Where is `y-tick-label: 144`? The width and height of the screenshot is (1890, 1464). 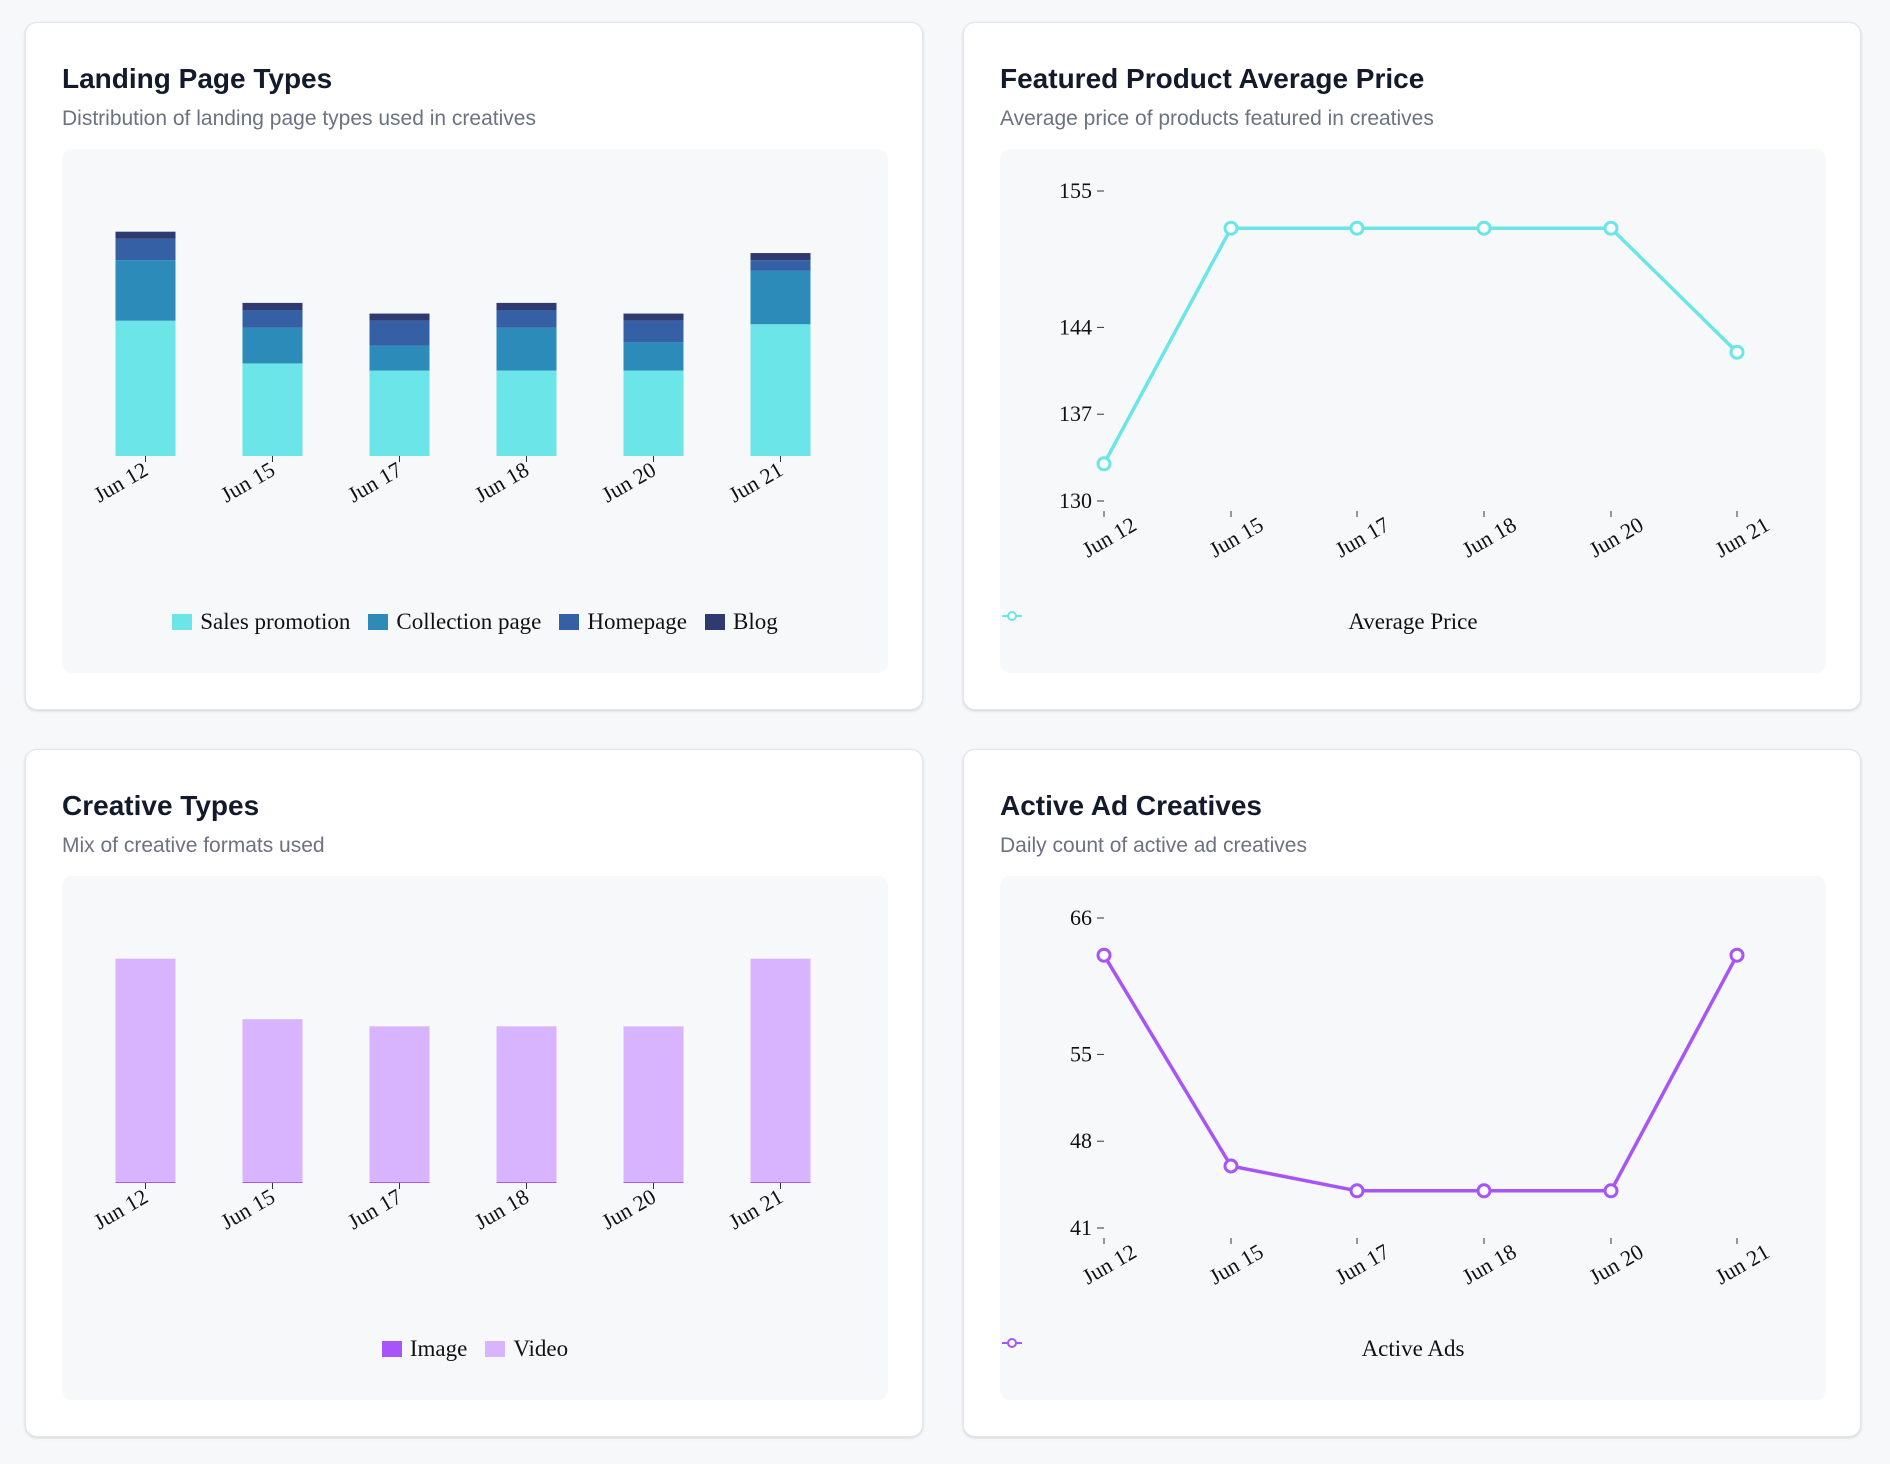 y-tick-label: 144 is located at coordinates (1075, 326).